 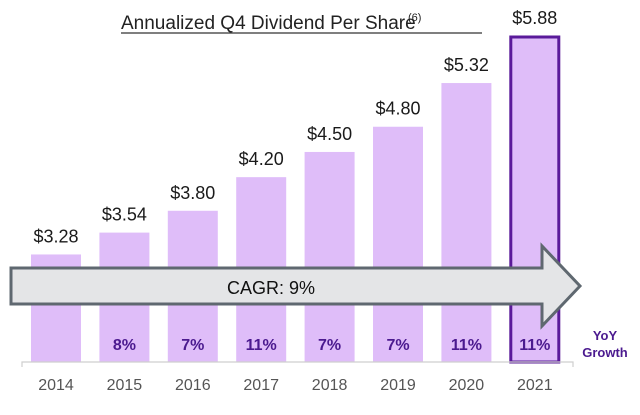 I want to click on value-label-2016: $3.80, so click(x=192, y=193).